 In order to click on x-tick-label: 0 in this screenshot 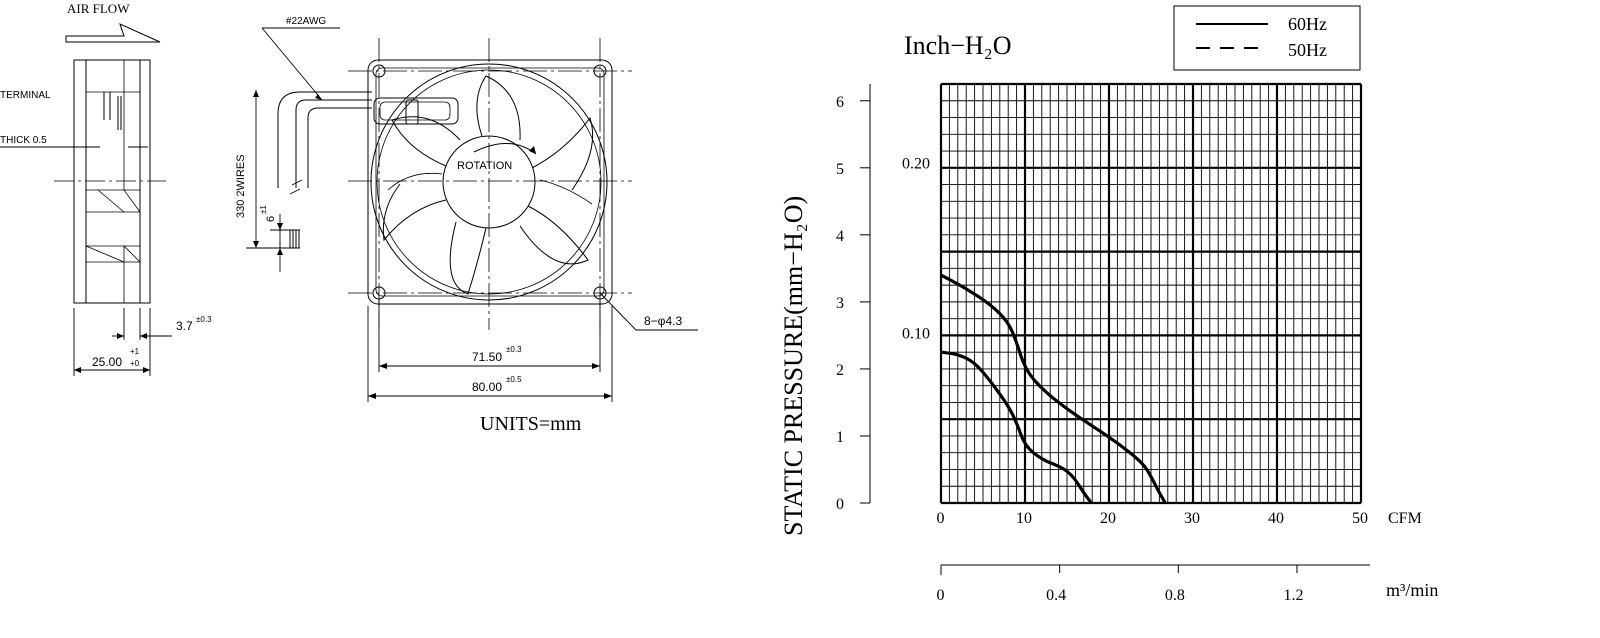, I will do `click(941, 518)`.